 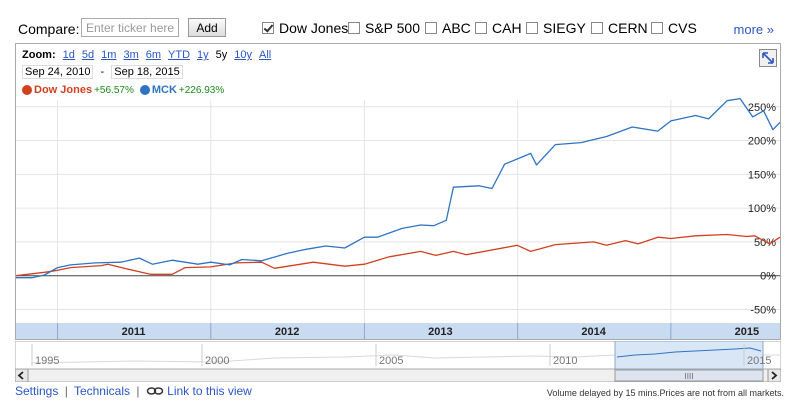 What do you see at coordinates (287, 332) in the screenshot?
I see `year-label: 2012` at bounding box center [287, 332].